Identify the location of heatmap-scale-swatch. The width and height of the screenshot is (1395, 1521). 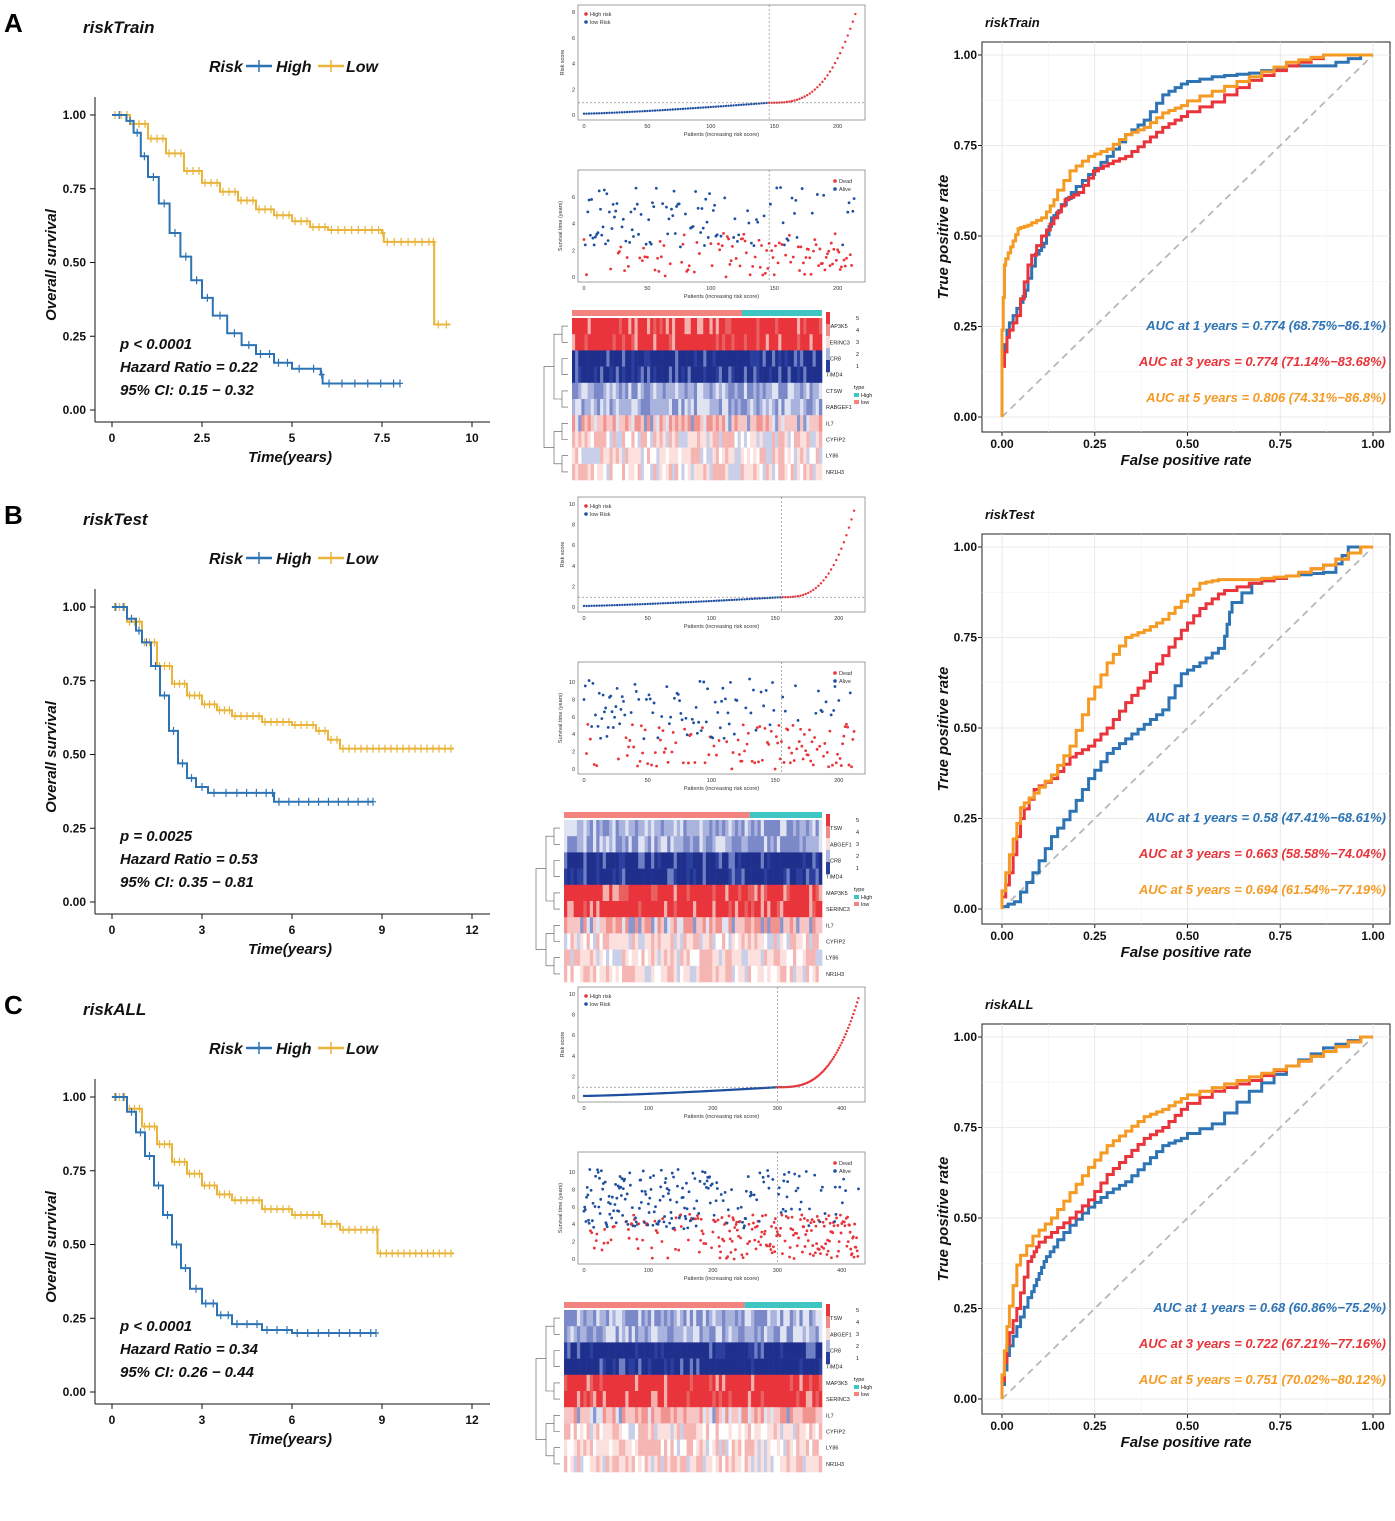
(828, 868).